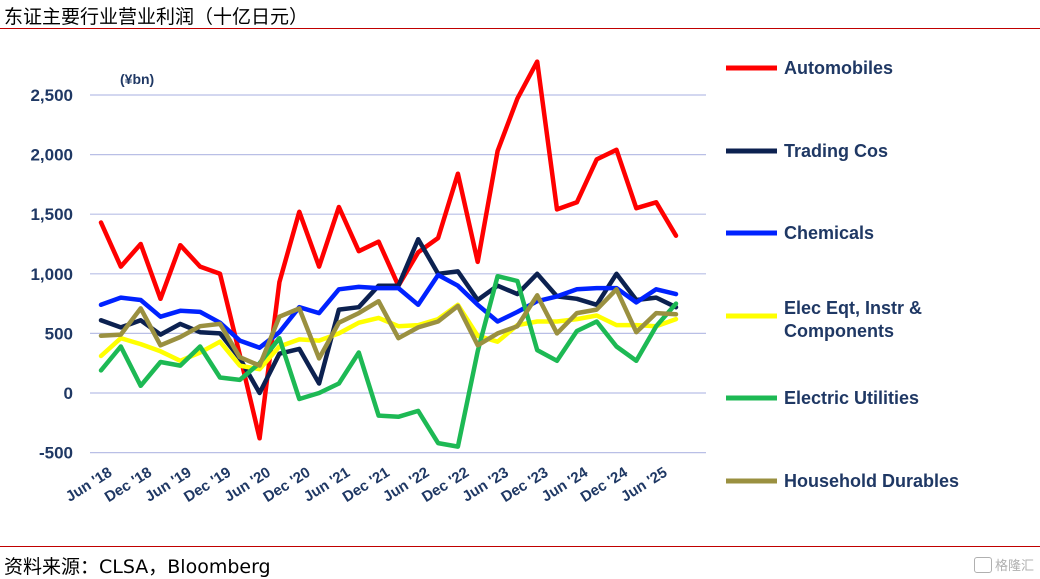 The width and height of the screenshot is (1040, 579). I want to click on y-tick-label: -500, so click(56, 453).